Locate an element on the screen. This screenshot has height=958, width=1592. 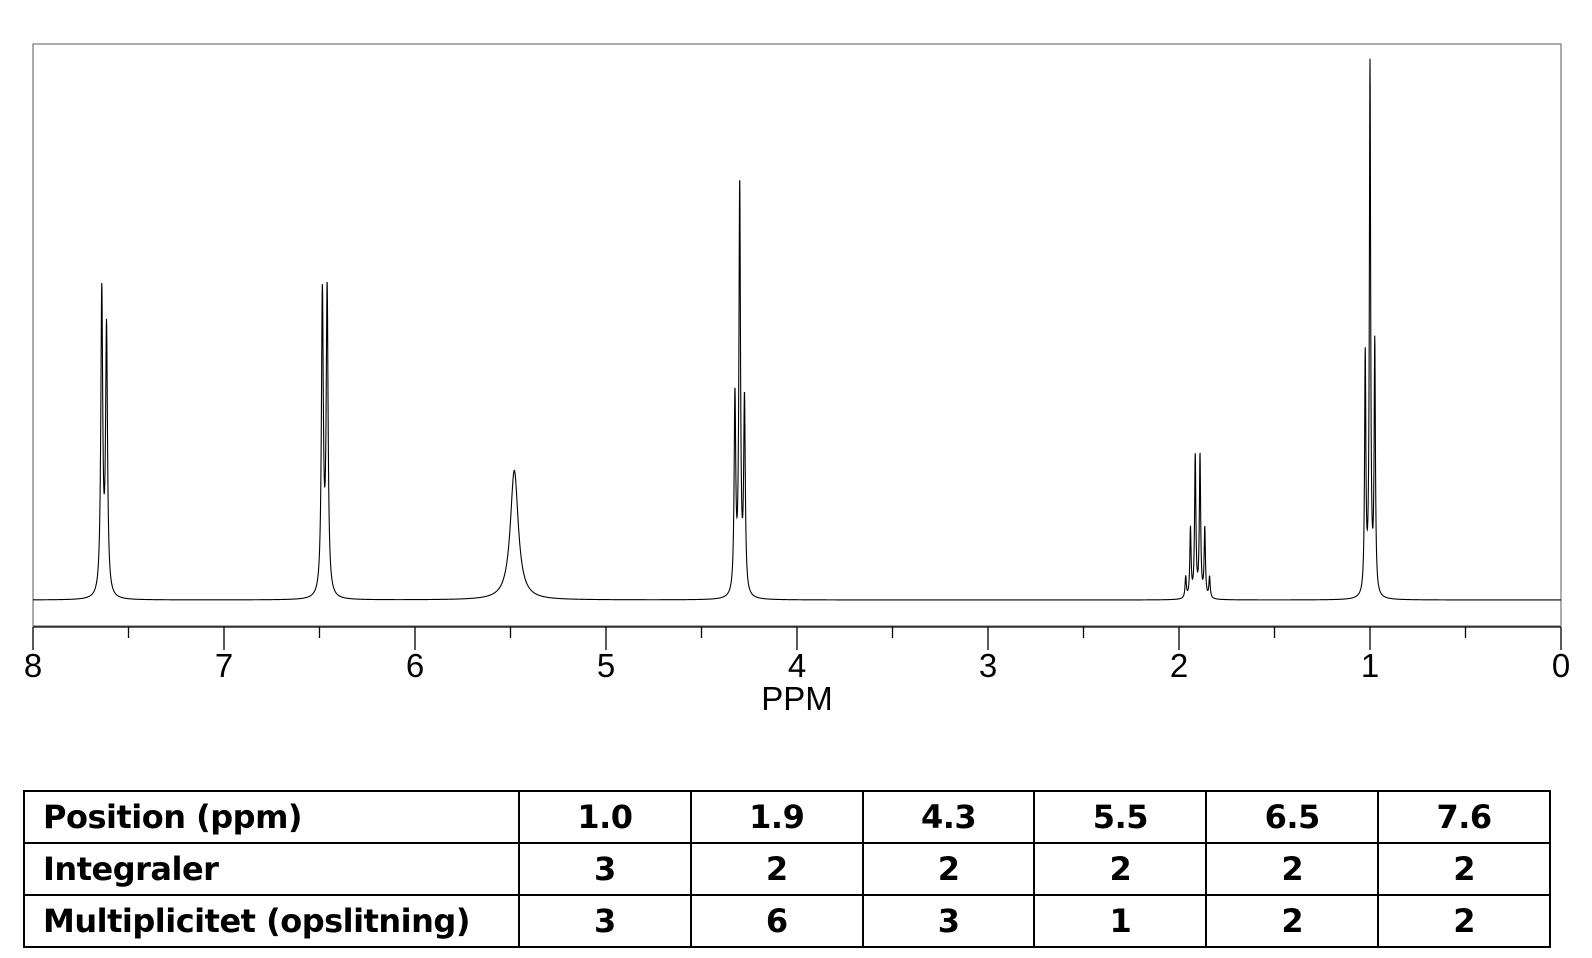
table-cell: 1 is located at coordinates (1120, 921).